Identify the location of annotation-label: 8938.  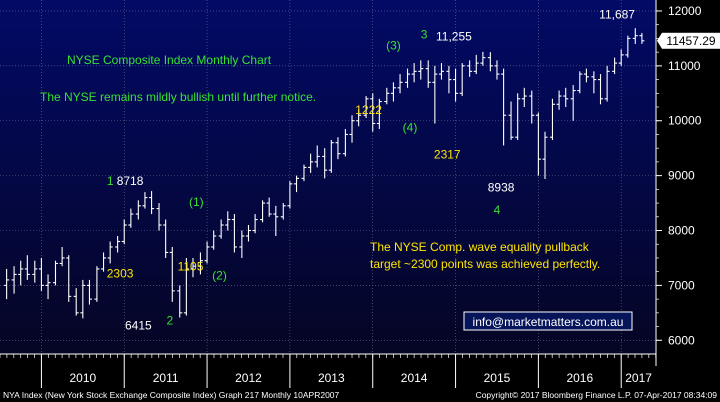
(501, 188).